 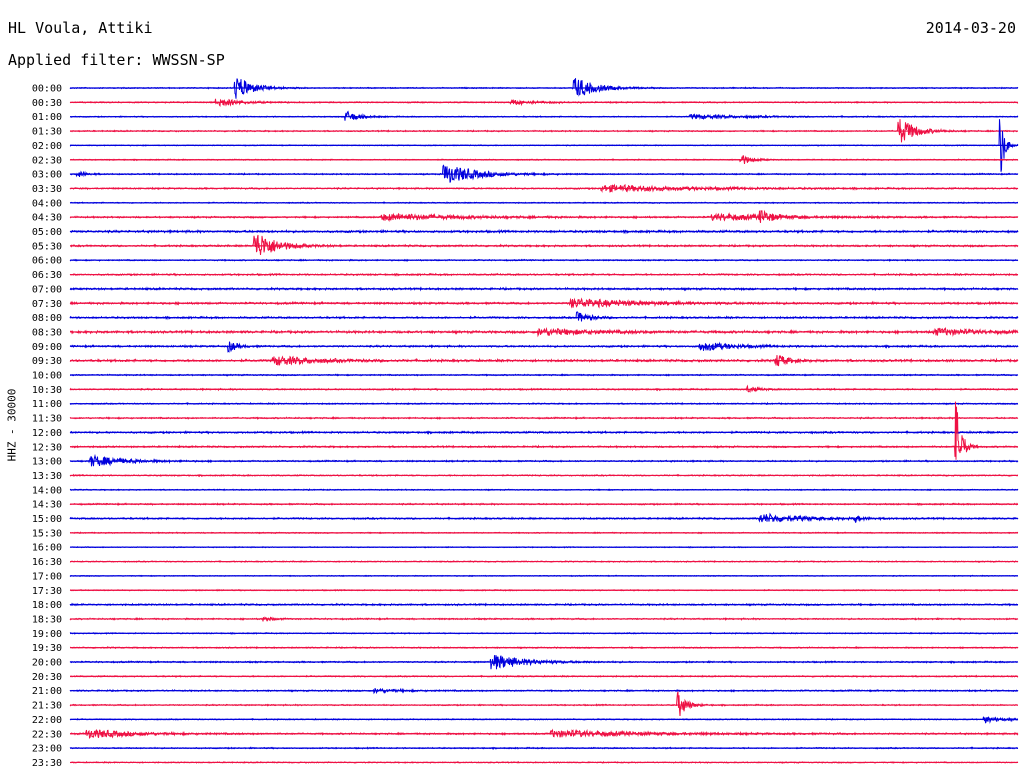 I want to click on trace-label: 19:30, so click(x=47, y=648).